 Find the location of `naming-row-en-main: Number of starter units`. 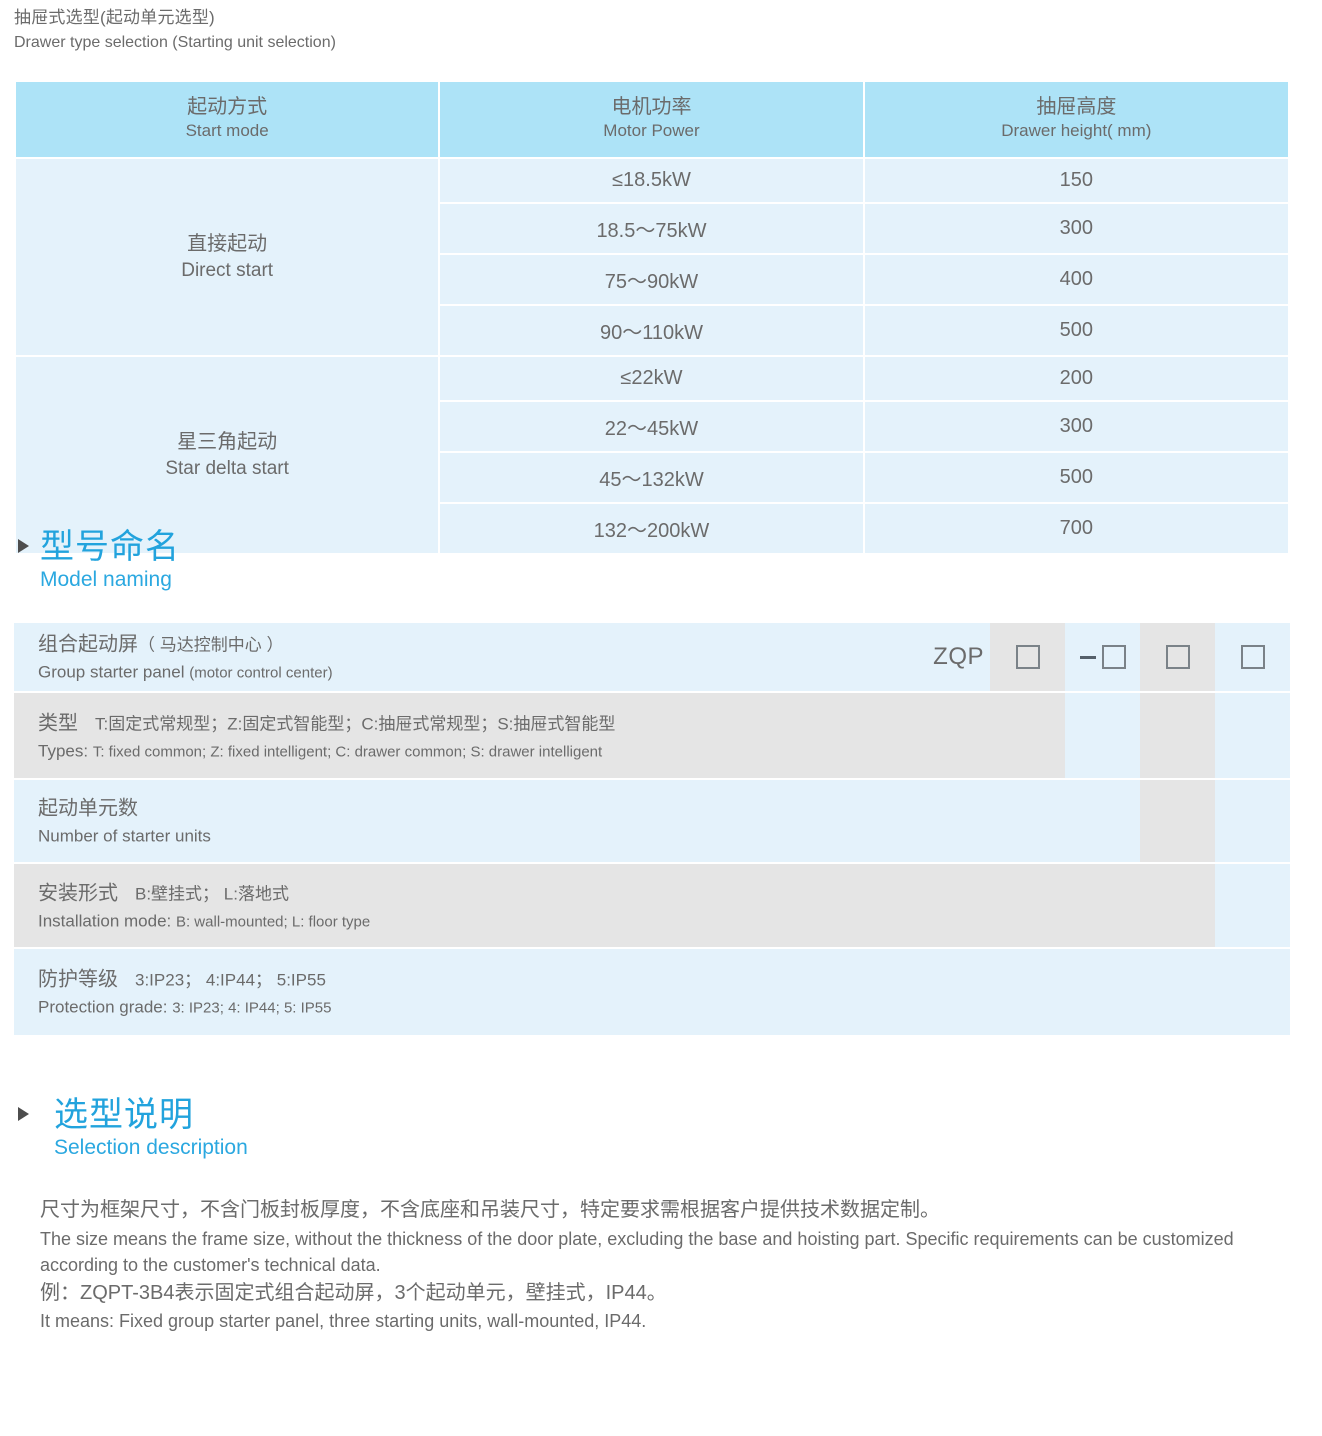

naming-row-en-main: Number of starter units is located at coordinates (124, 836).